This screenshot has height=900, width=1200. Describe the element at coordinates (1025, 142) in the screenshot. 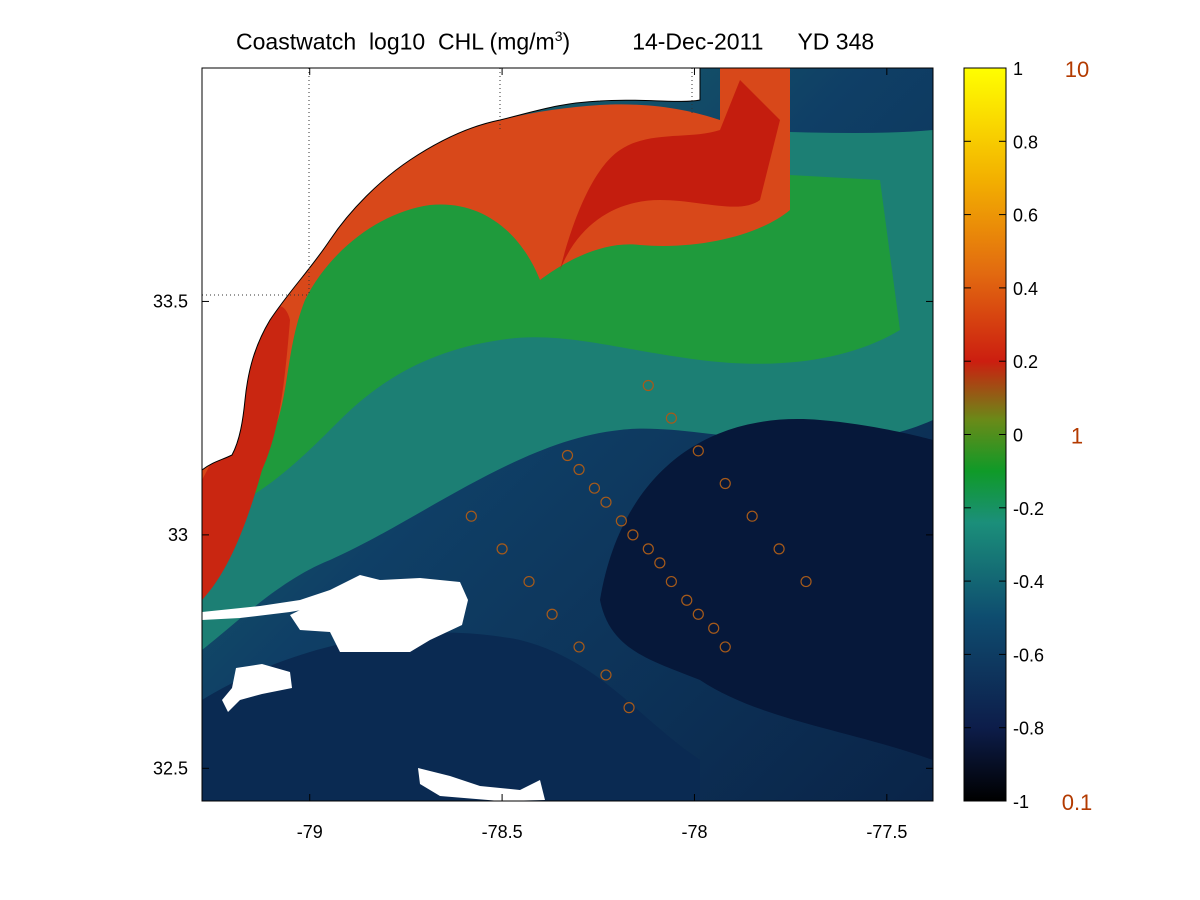

I see `colorbar-tick-label: 0.8` at that location.